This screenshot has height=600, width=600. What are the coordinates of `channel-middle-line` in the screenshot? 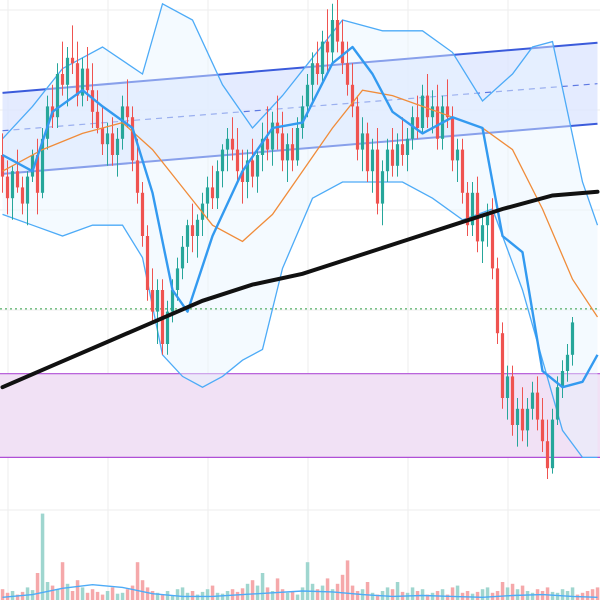 It's located at (300, 107).